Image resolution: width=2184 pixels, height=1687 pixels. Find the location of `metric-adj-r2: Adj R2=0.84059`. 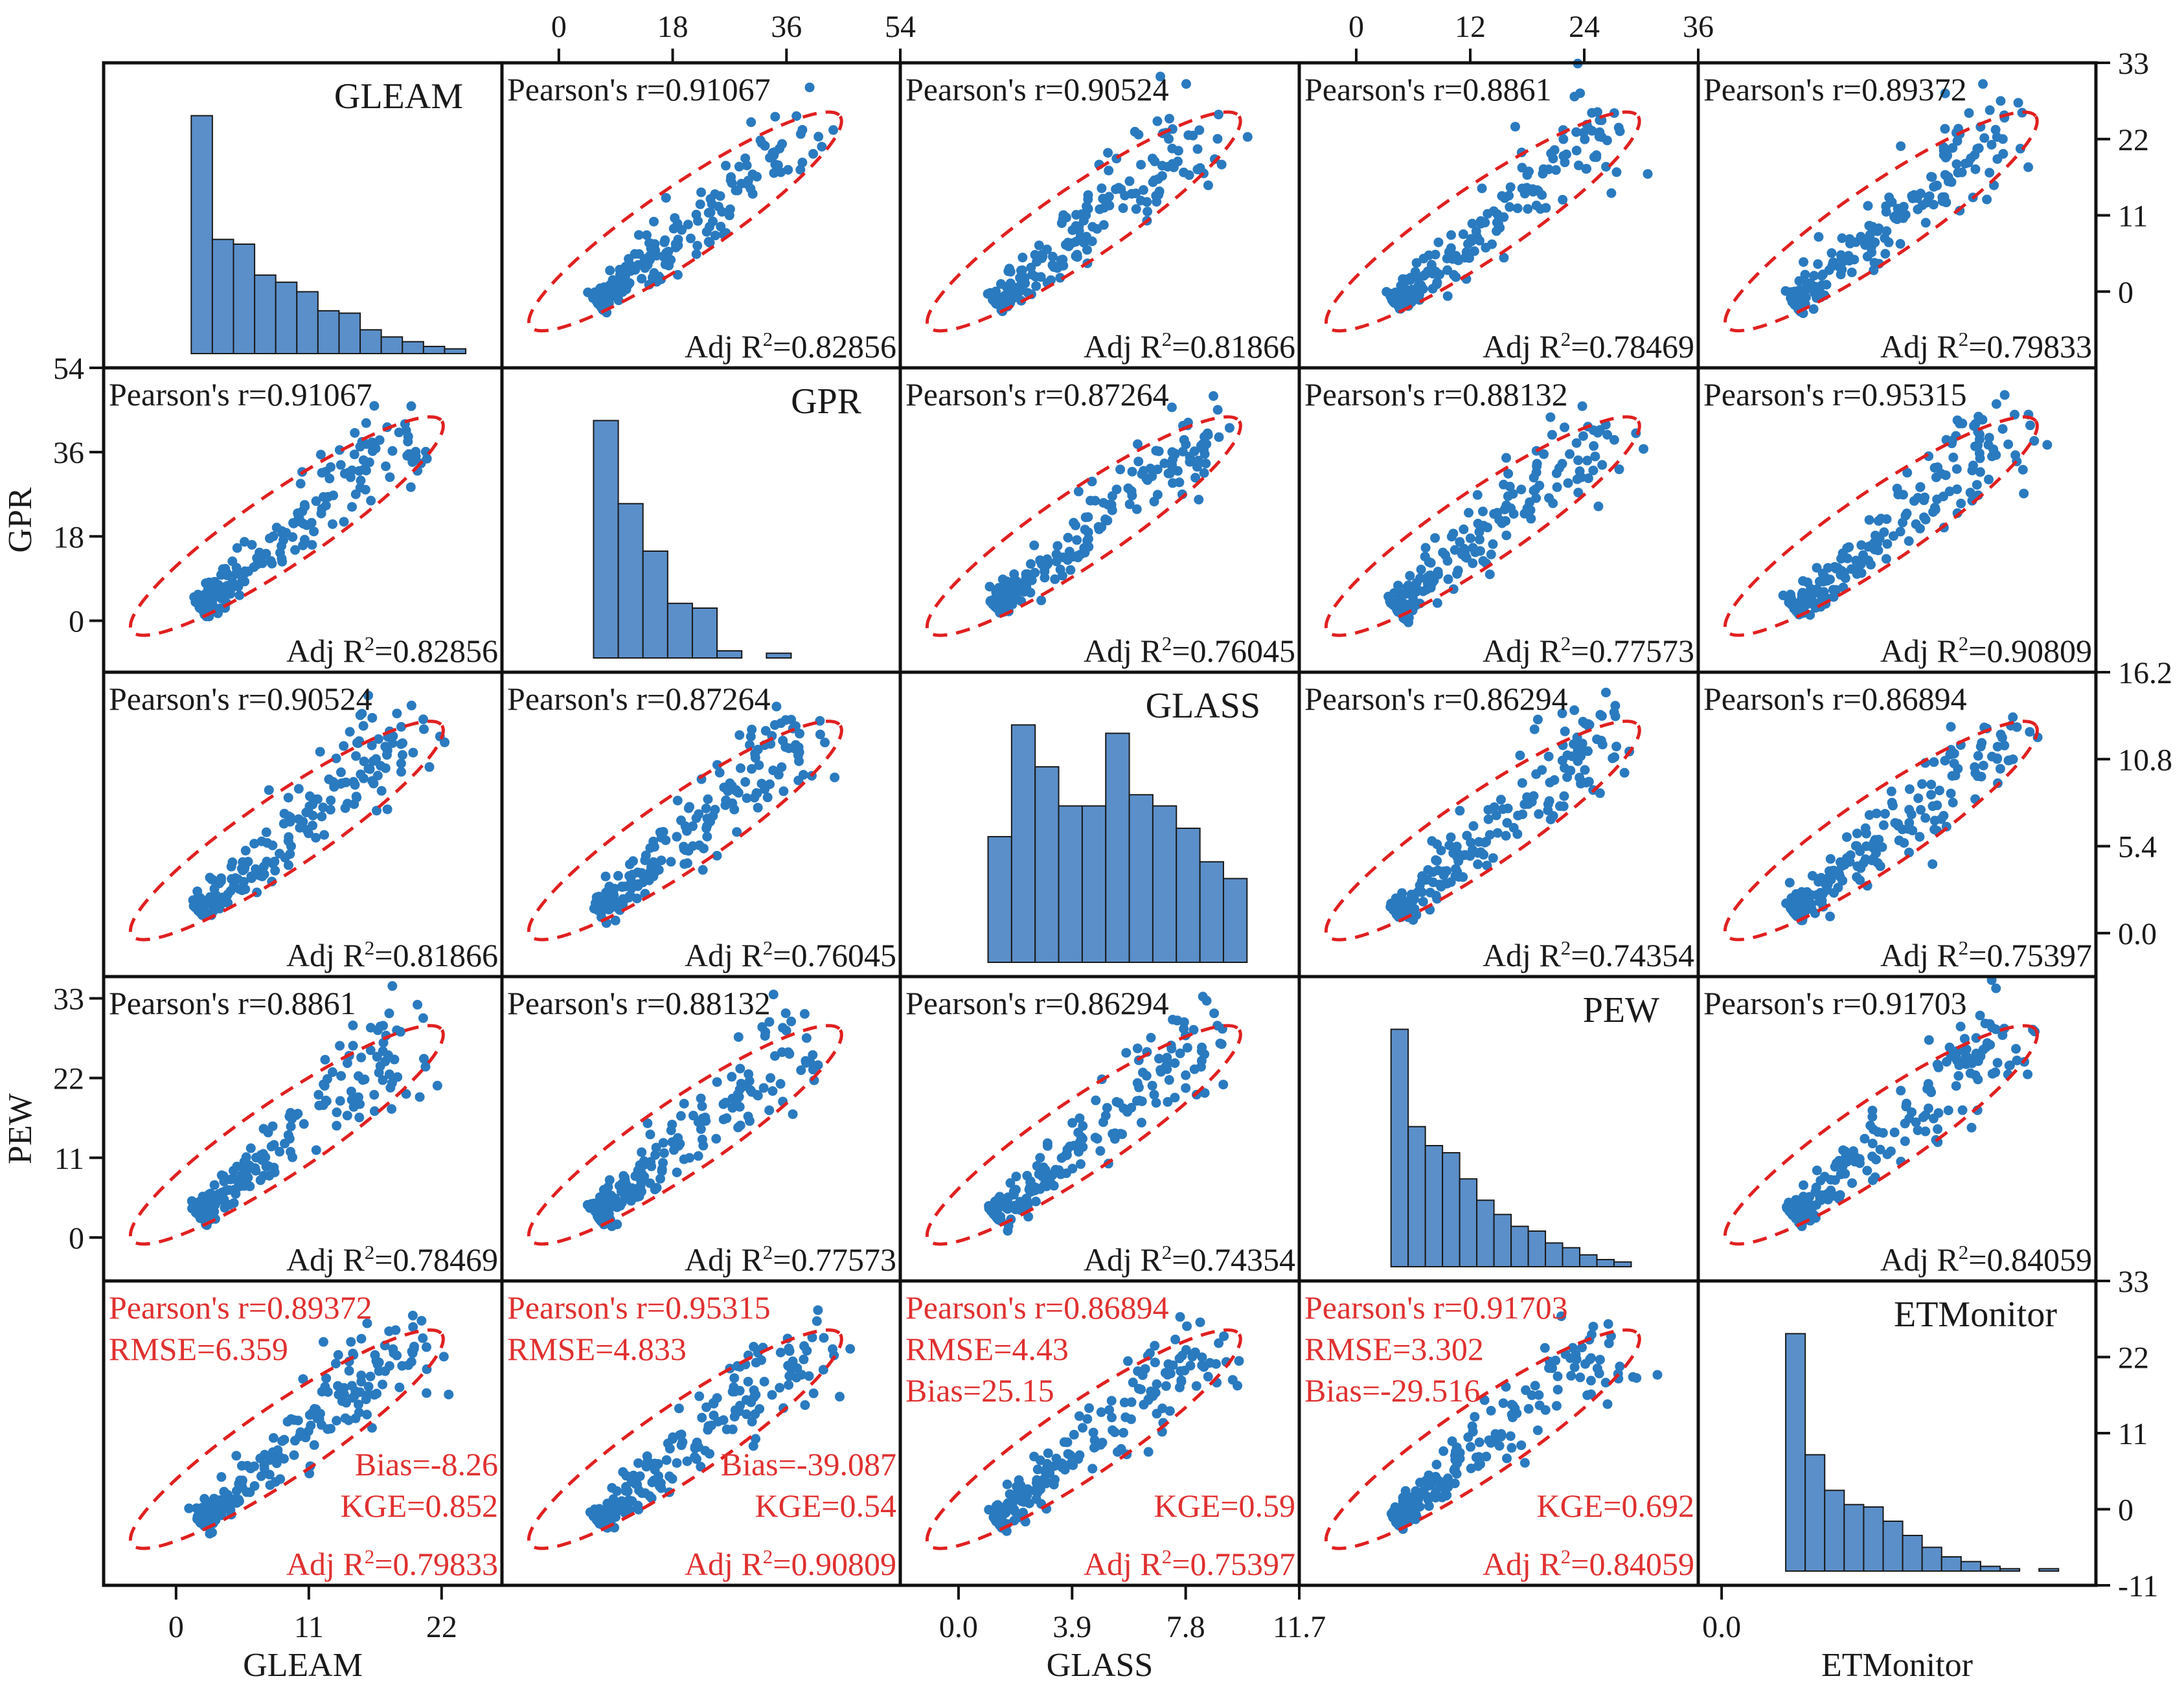

metric-adj-r2: Adj R2=0.84059 is located at coordinates (1589, 1563).